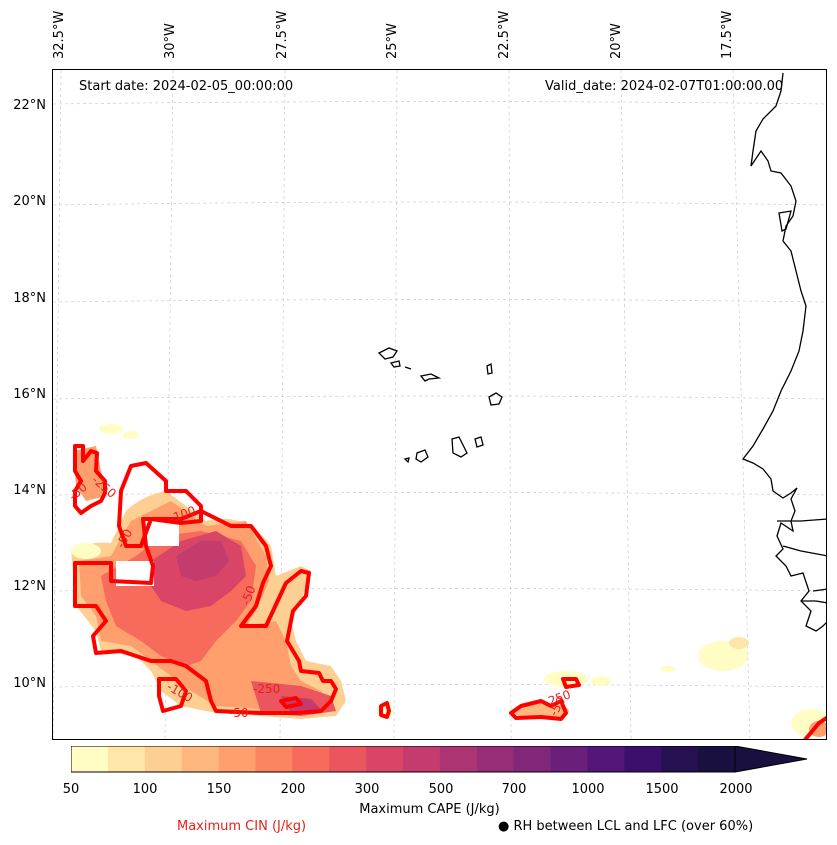 The width and height of the screenshot is (837, 845). Describe the element at coordinates (441, 789) in the screenshot. I see `colorbar-tick-label: 500` at that location.